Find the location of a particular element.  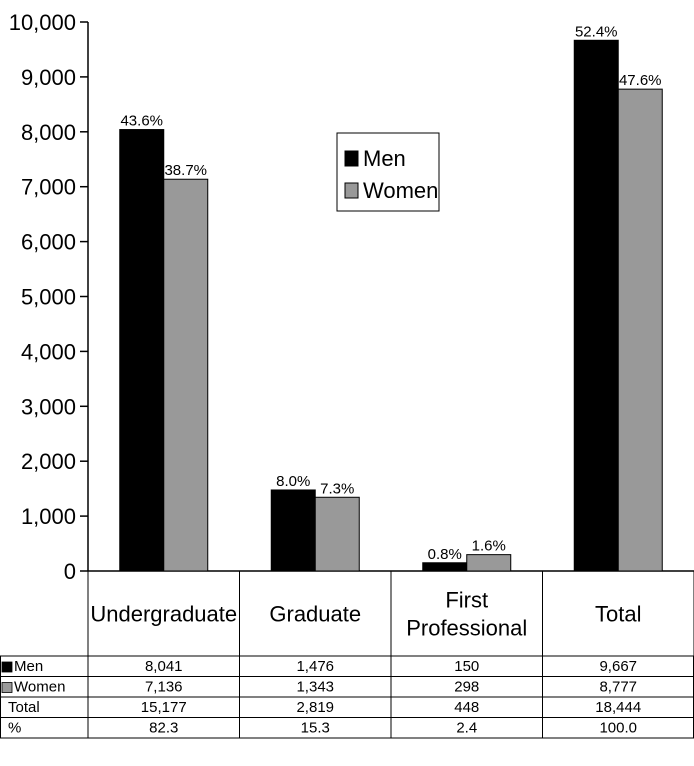

table-row-label-women: Women is located at coordinates (39, 687).